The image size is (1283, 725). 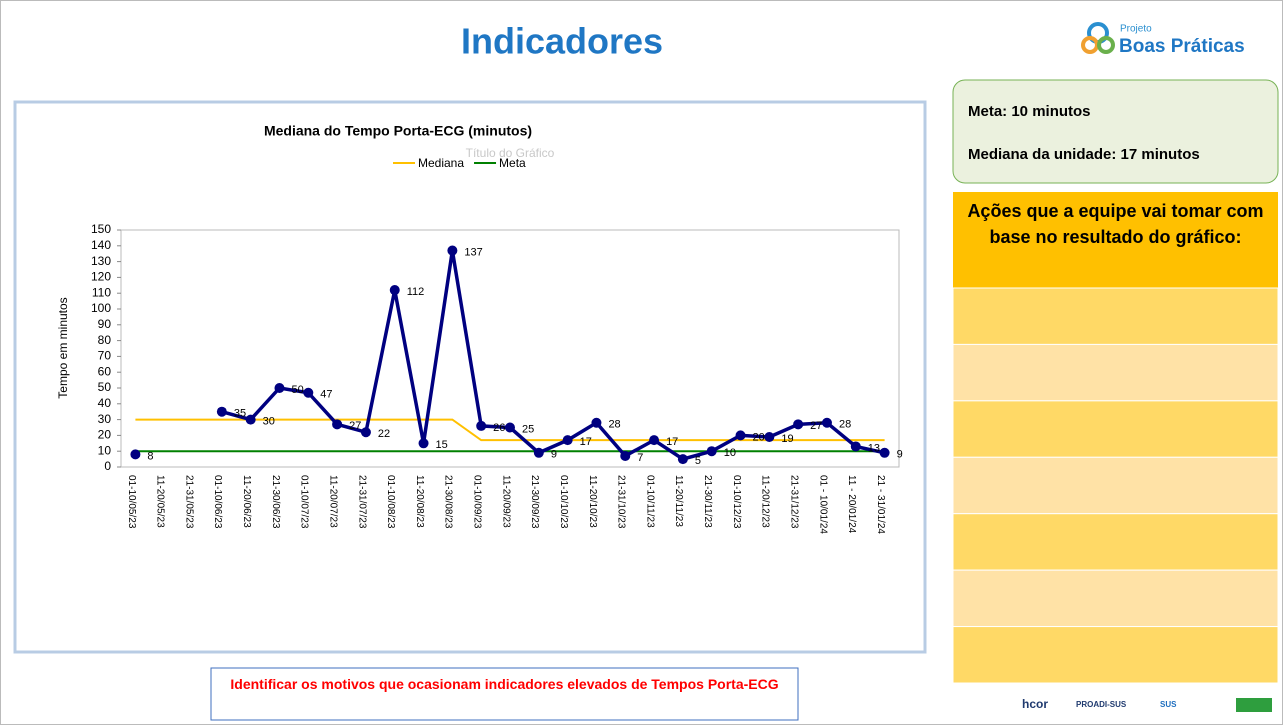 What do you see at coordinates (787, 439) in the screenshot?
I see `data-label: 19` at bounding box center [787, 439].